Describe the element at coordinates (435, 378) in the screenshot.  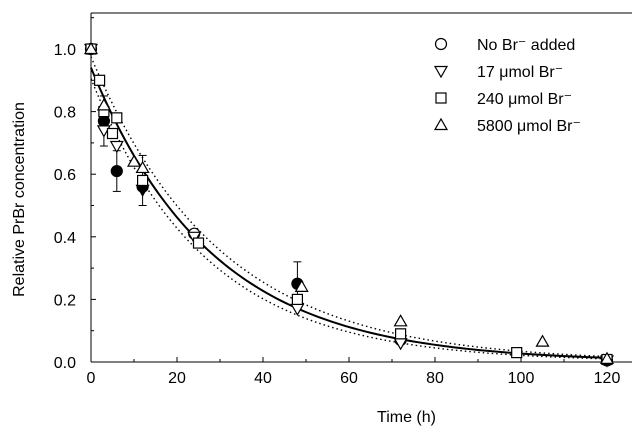
I see `x-tick-label: 80` at that location.